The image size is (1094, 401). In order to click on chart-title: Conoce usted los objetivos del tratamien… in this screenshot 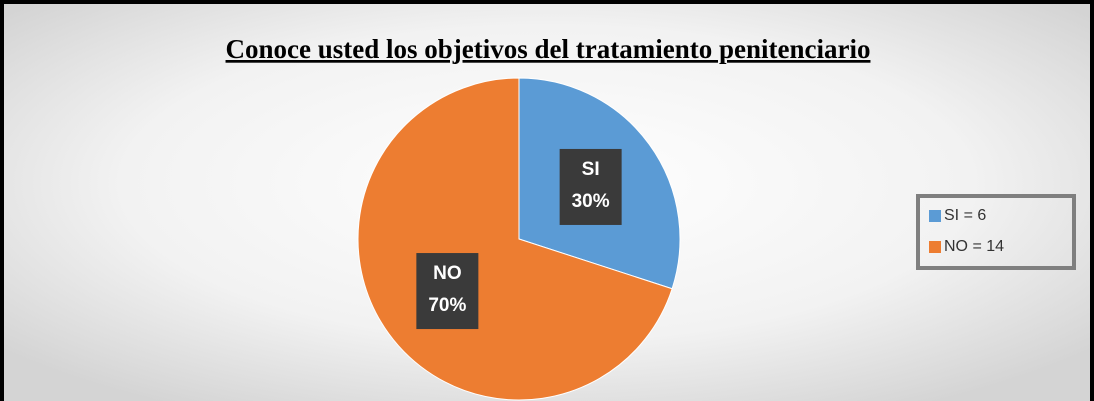, I will do `click(548, 49)`.